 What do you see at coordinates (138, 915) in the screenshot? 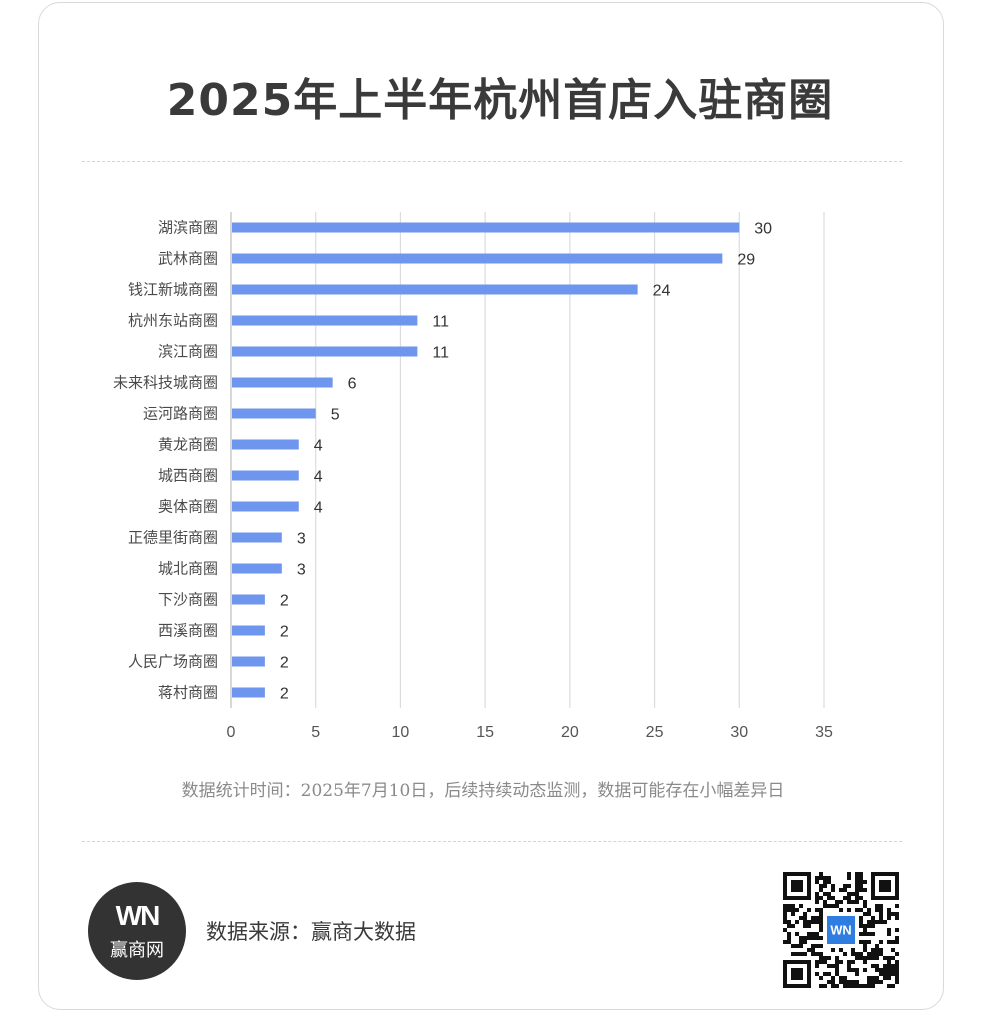
I see `logo-mark: WN` at bounding box center [138, 915].